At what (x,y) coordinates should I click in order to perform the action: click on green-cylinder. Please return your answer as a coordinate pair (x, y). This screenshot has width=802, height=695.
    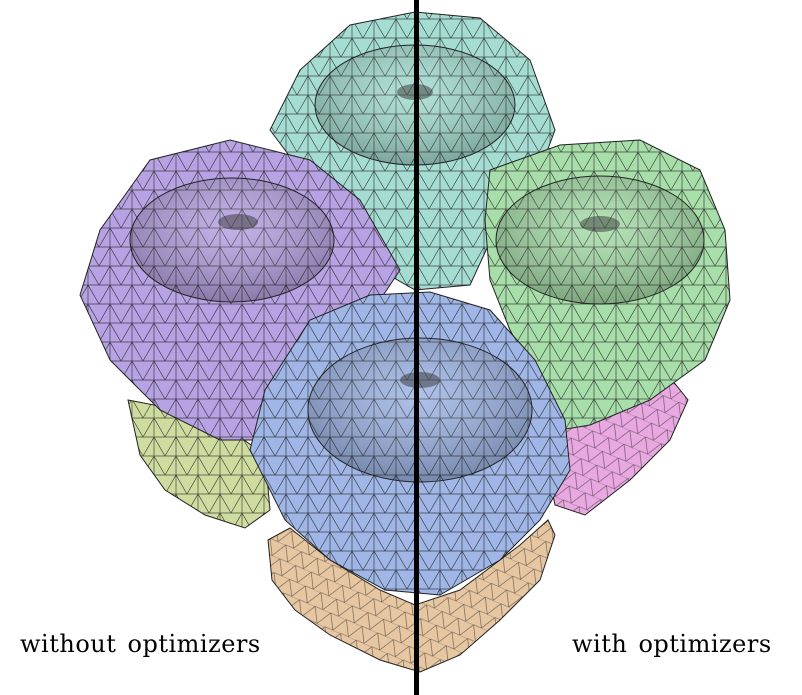
    Looking at the image, I should click on (607, 285).